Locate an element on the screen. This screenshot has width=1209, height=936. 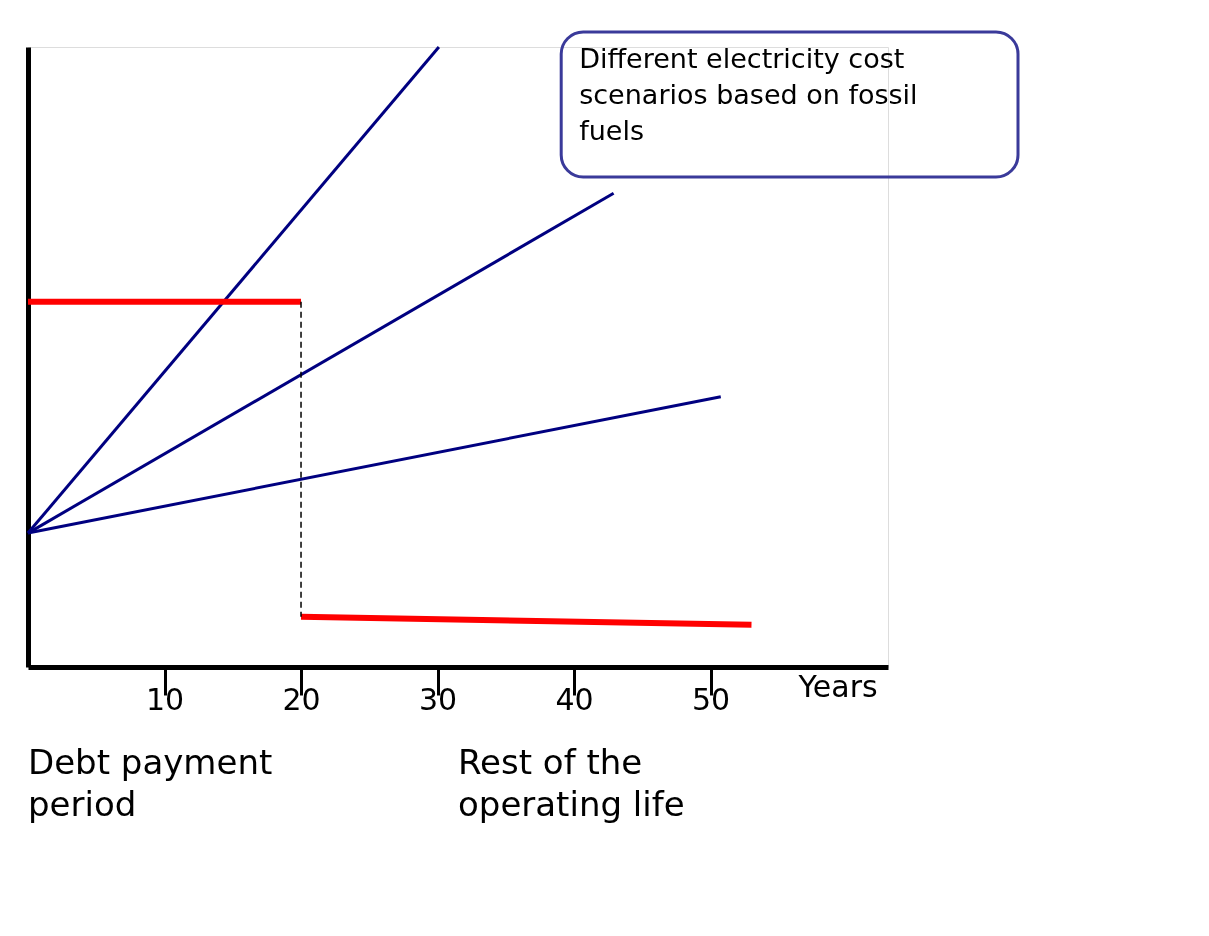
text: Debt payment period is located at coordinates (150, 783).